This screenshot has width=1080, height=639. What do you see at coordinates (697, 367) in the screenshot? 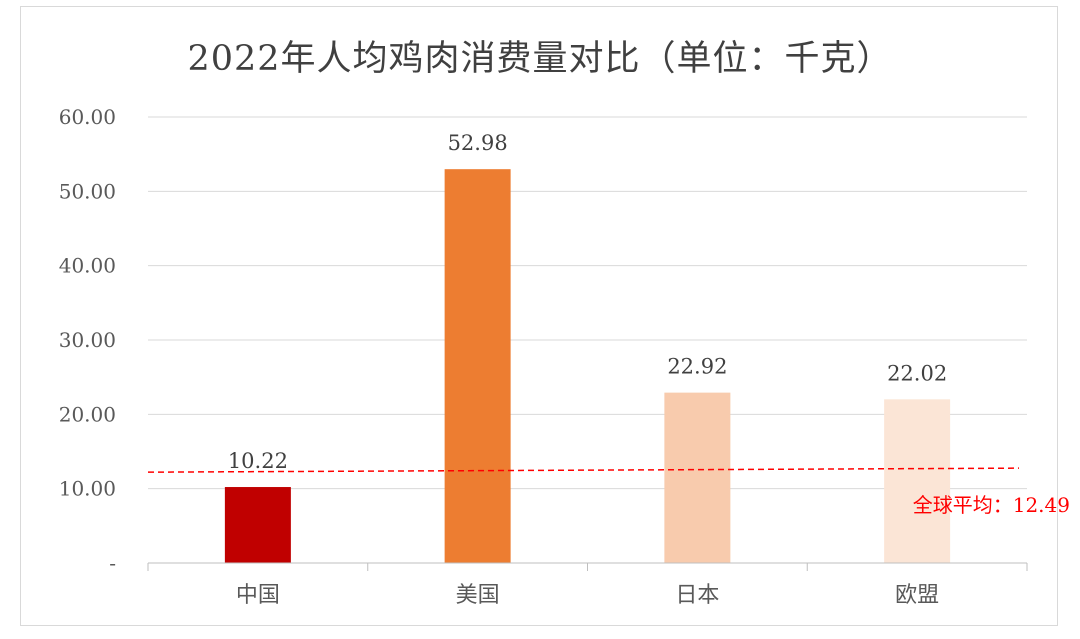
I see `data-label: 22.92` at bounding box center [697, 367].